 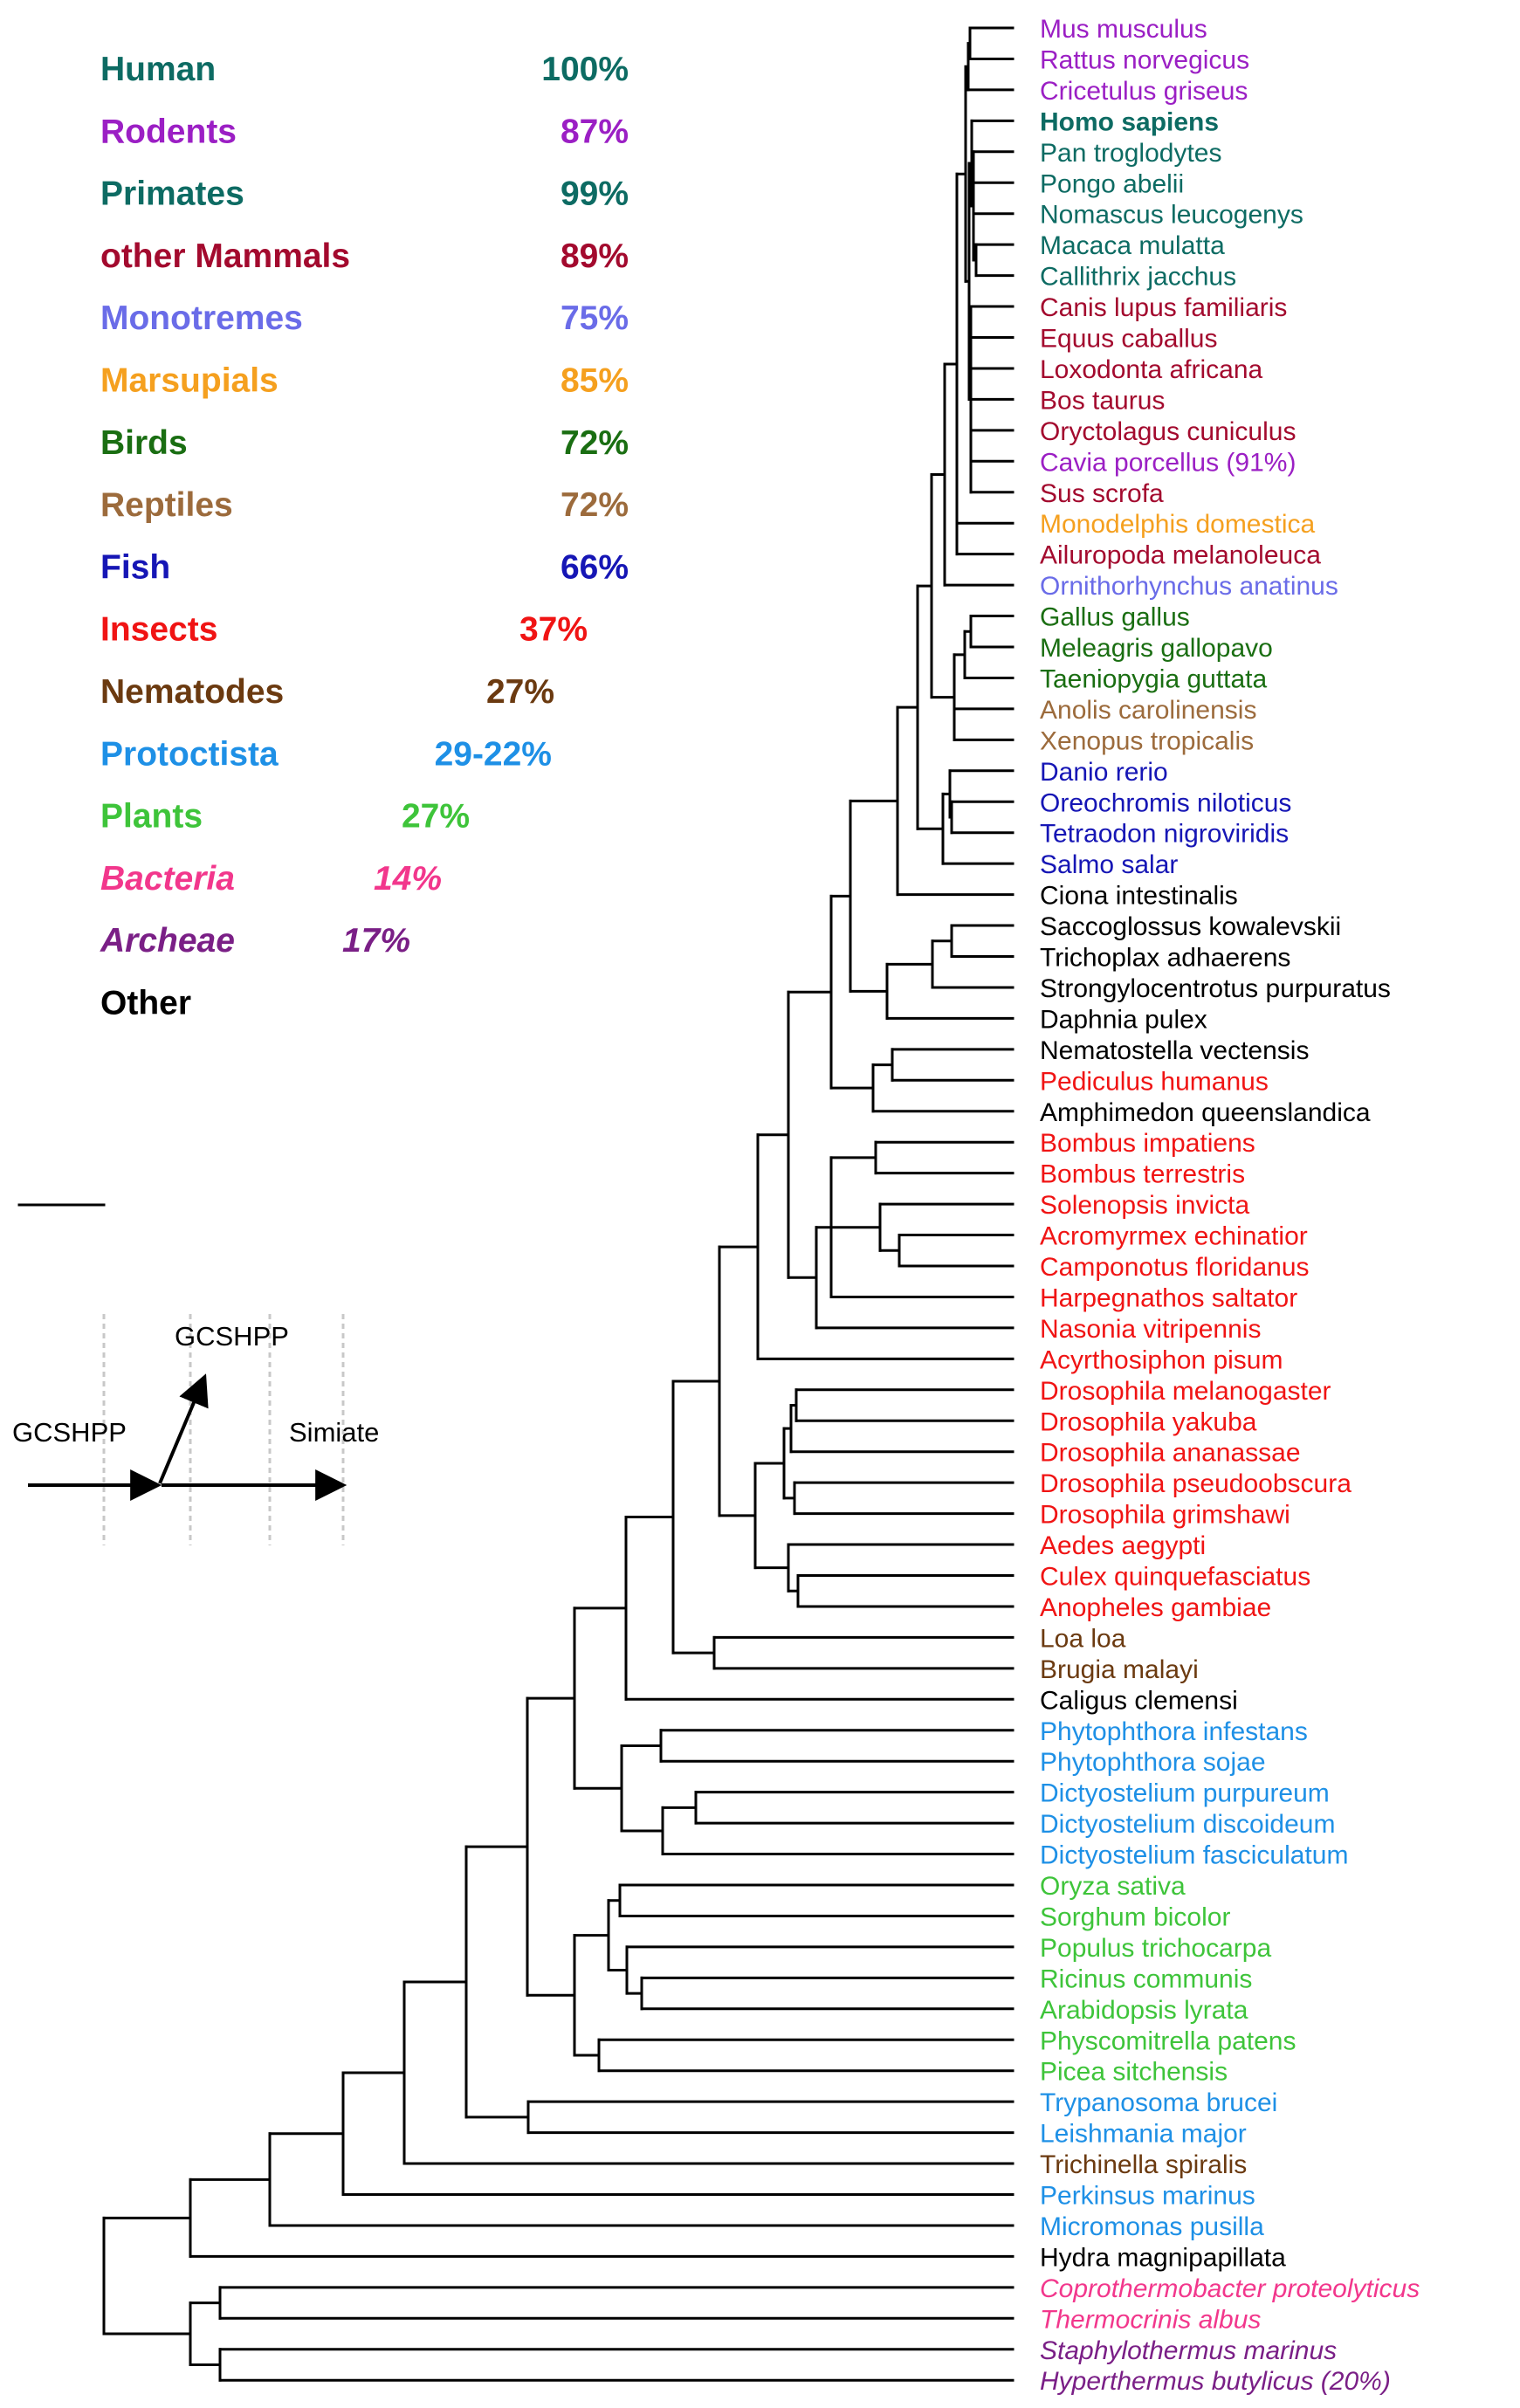 I want to click on leaf-label-drosophila-melanogaster: Drosophila melanogaster, so click(x=1185, y=1391).